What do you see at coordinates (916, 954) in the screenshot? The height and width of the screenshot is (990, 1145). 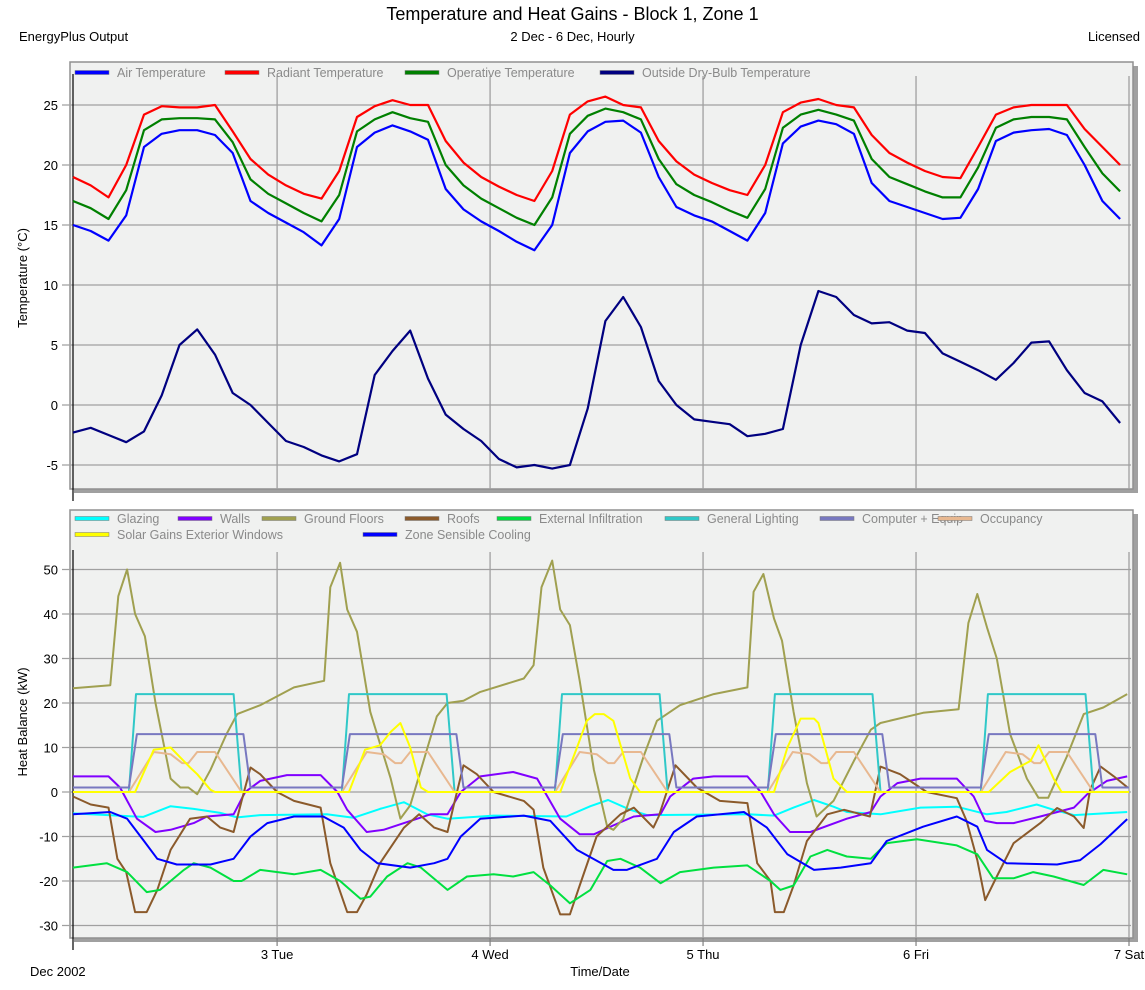 I see `x-tick-label: 6 Fri` at bounding box center [916, 954].